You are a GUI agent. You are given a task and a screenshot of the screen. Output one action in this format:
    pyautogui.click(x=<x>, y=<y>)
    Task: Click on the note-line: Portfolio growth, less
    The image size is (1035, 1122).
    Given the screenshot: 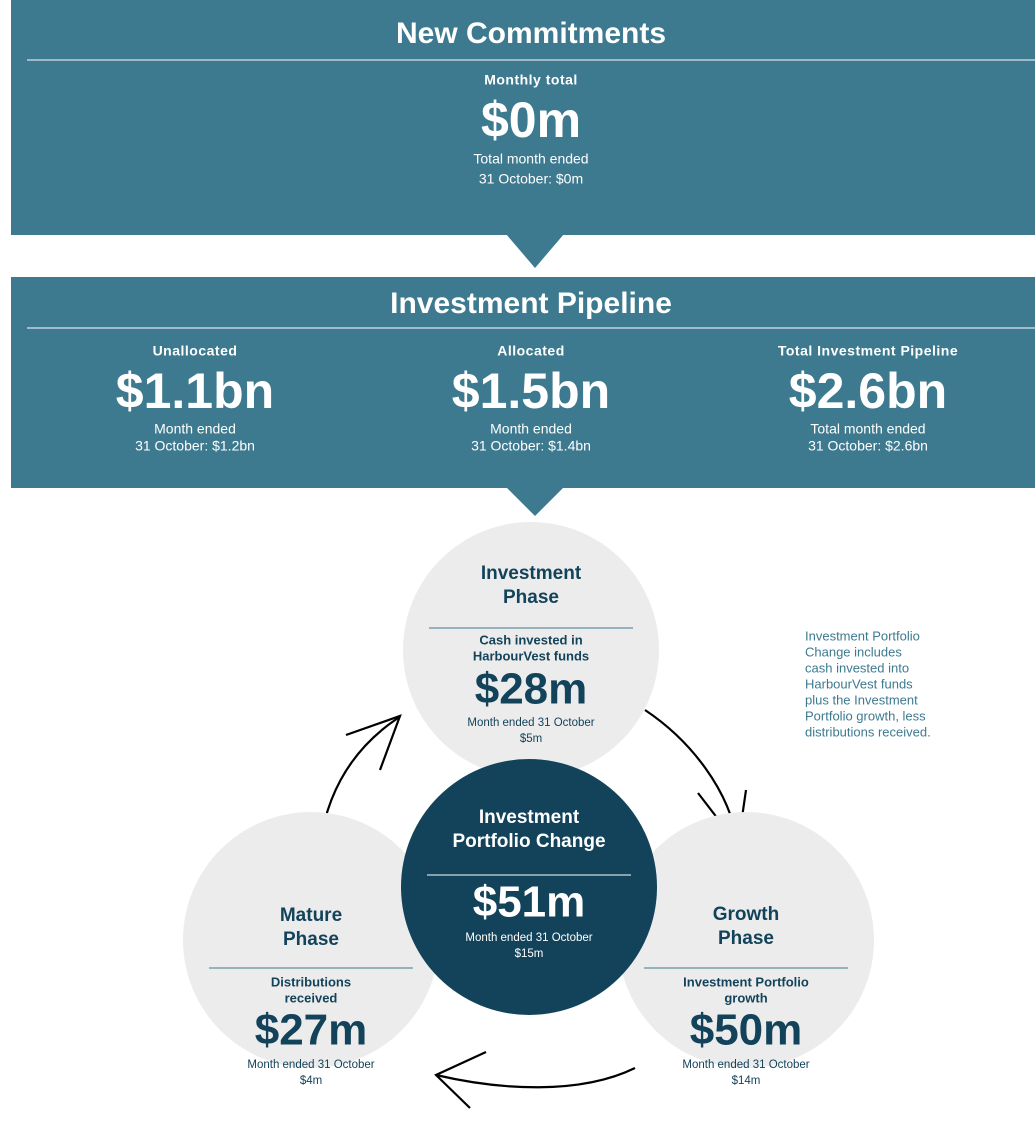 What is the action you would take?
    pyautogui.click(x=865, y=715)
    